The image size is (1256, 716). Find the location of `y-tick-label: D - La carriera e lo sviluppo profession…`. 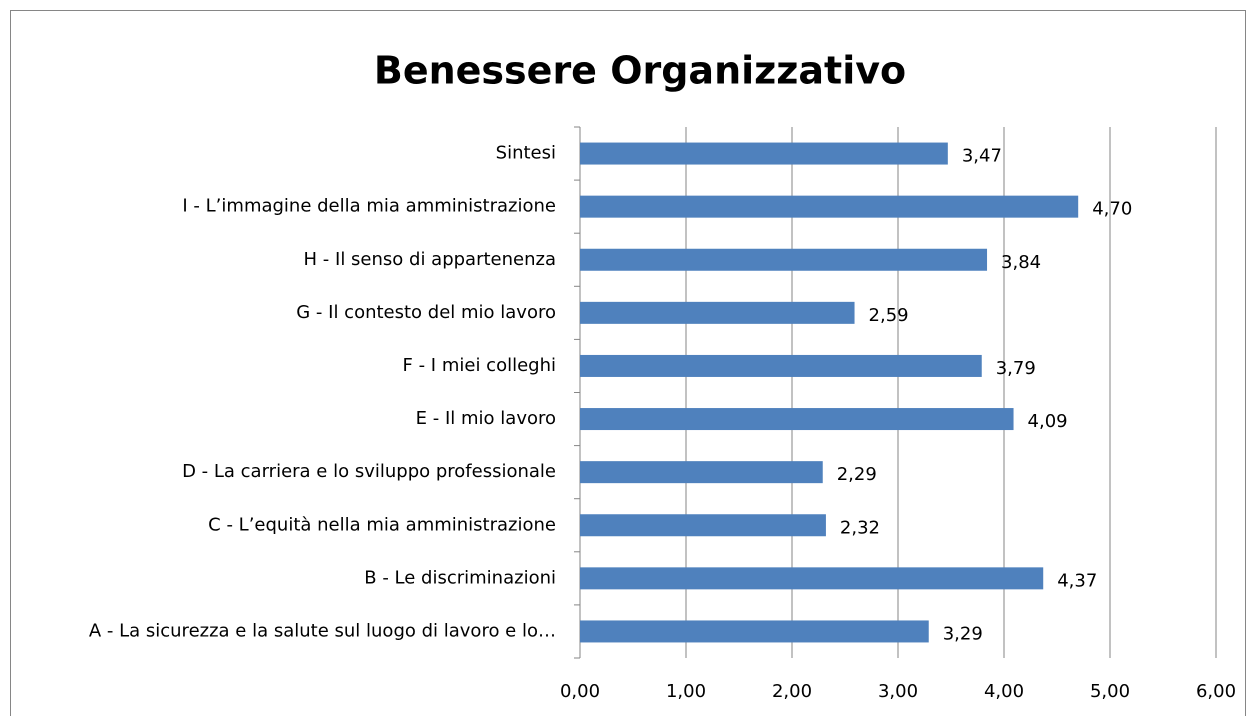

y-tick-label: D - La carriera e lo sviluppo profession… is located at coordinates (369, 471).